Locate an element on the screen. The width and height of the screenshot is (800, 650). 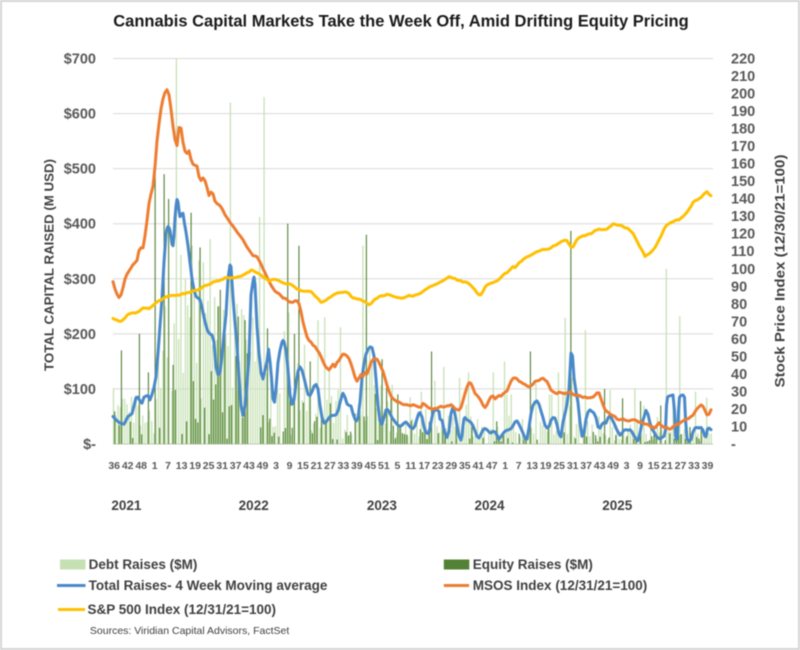
svg-text: 200 is located at coordinates (743, 95).